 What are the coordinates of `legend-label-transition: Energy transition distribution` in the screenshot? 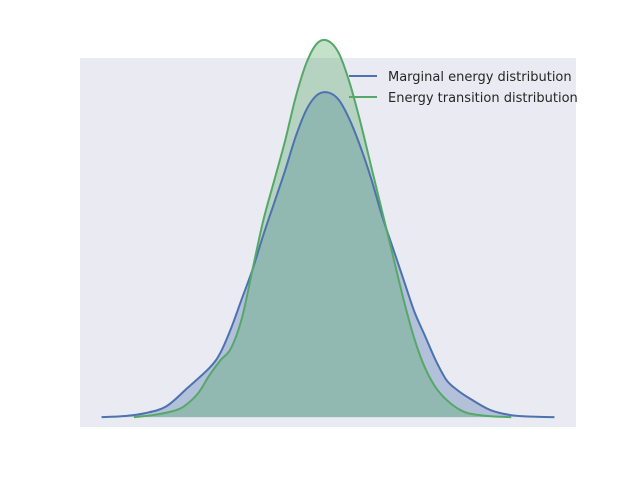 It's located at (483, 98).